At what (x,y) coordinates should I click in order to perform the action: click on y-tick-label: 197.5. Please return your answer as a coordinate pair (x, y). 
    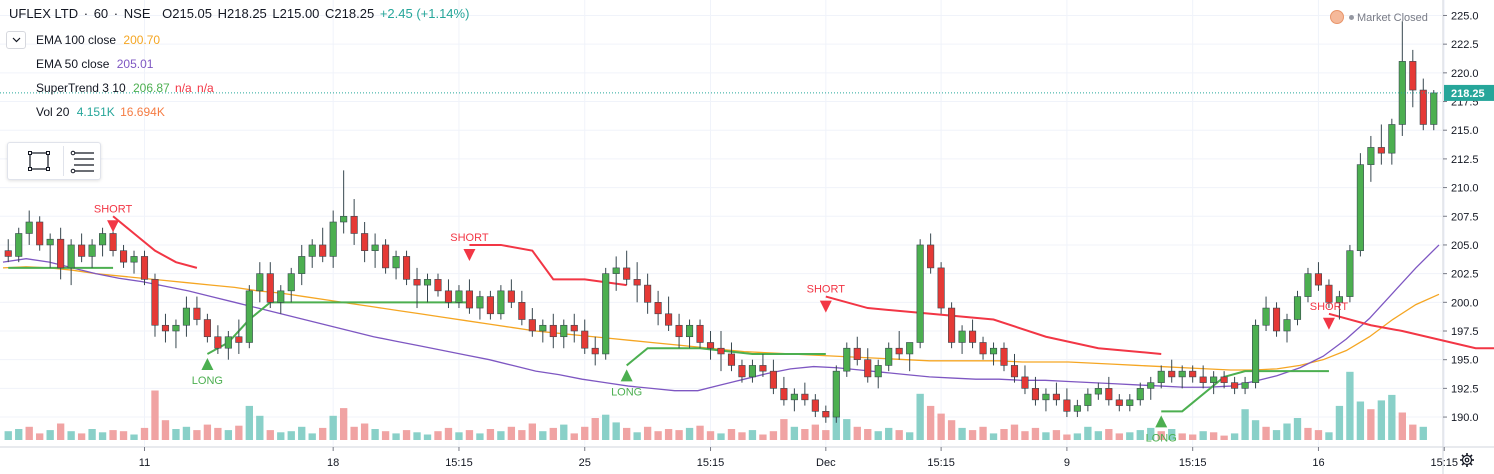
    Looking at the image, I should click on (1465, 332).